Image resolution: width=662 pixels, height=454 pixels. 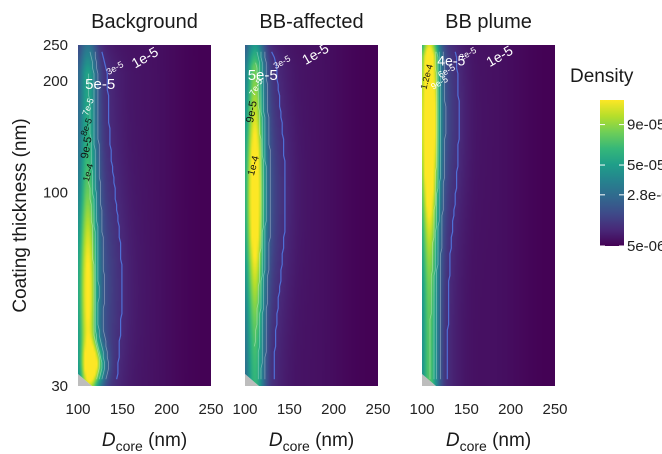 What do you see at coordinates (644, 246) in the screenshot?
I see `legend-tick-label: 5e-06` at bounding box center [644, 246].